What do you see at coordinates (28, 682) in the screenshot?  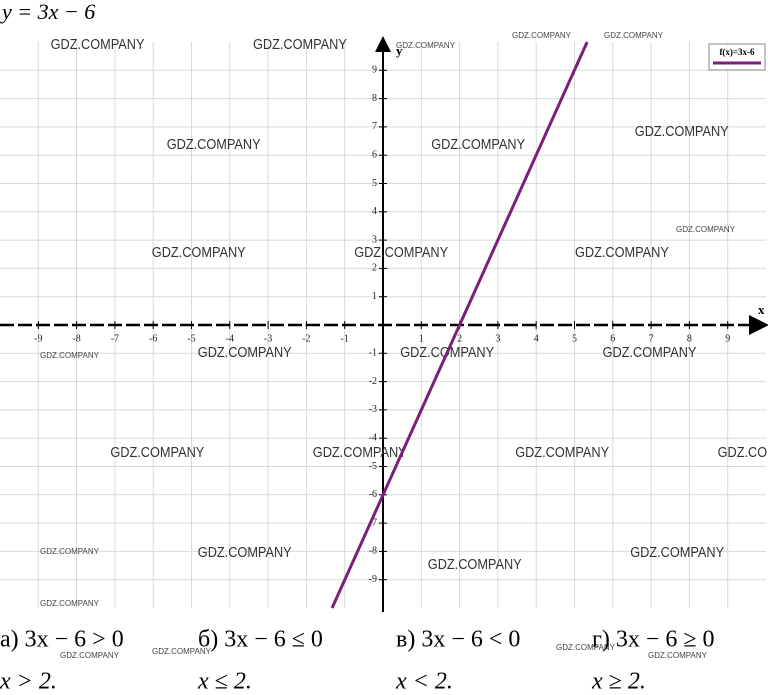 I see `exercise-answer: x > 2.` at bounding box center [28, 682].